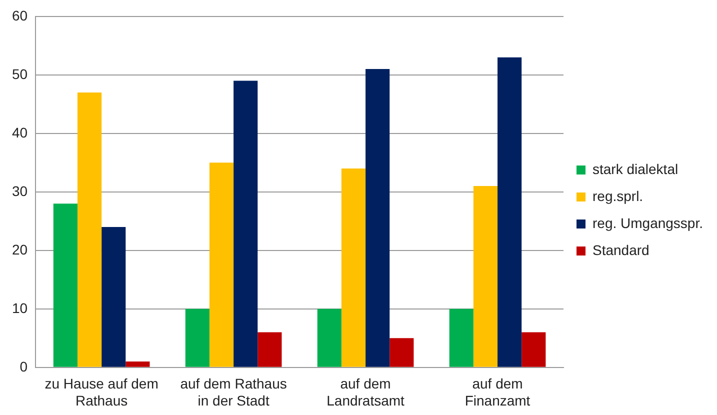  Describe the element at coordinates (20, 132) in the screenshot. I see `y-tick-label: 40` at that location.